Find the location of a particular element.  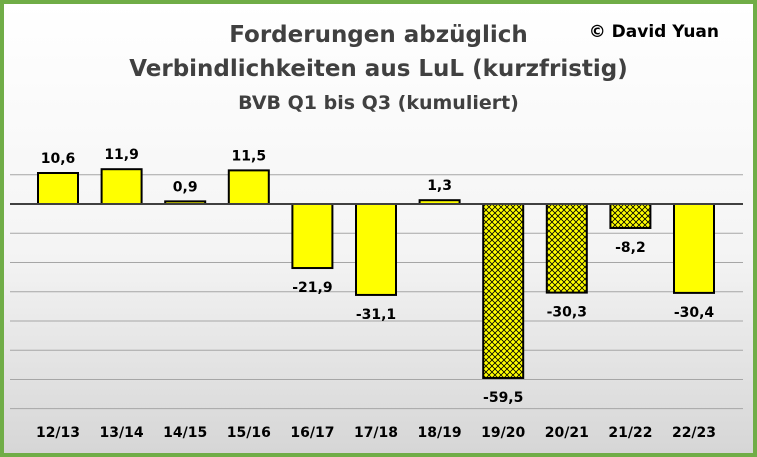

x-tick-label: 18/19 is located at coordinates (440, 433).